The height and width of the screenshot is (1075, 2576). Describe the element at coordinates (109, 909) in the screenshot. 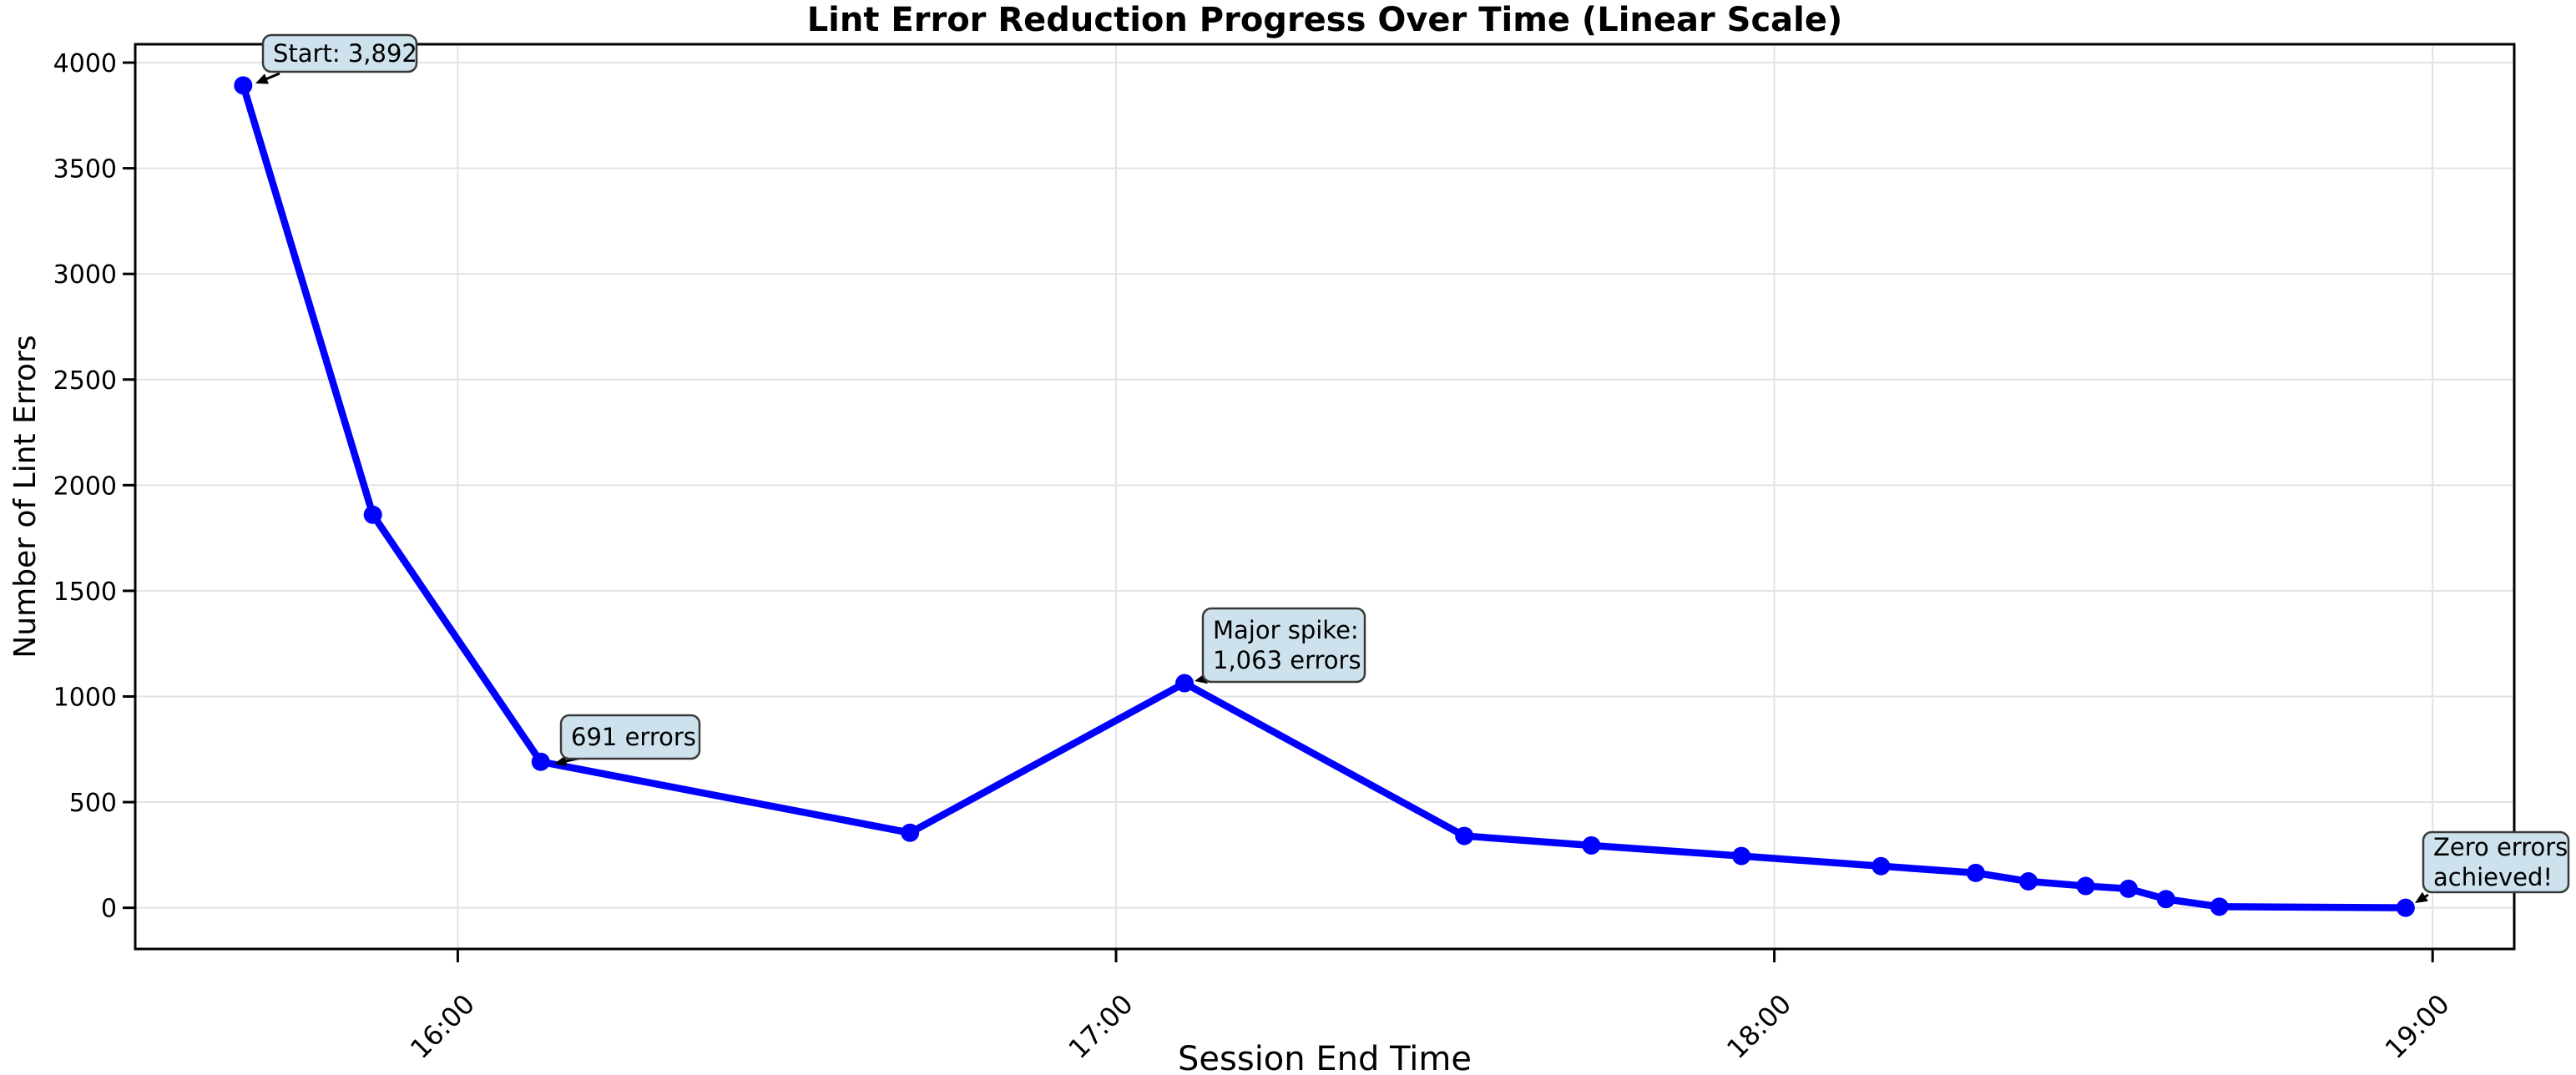

I see `y-tick-label-0: 0` at that location.